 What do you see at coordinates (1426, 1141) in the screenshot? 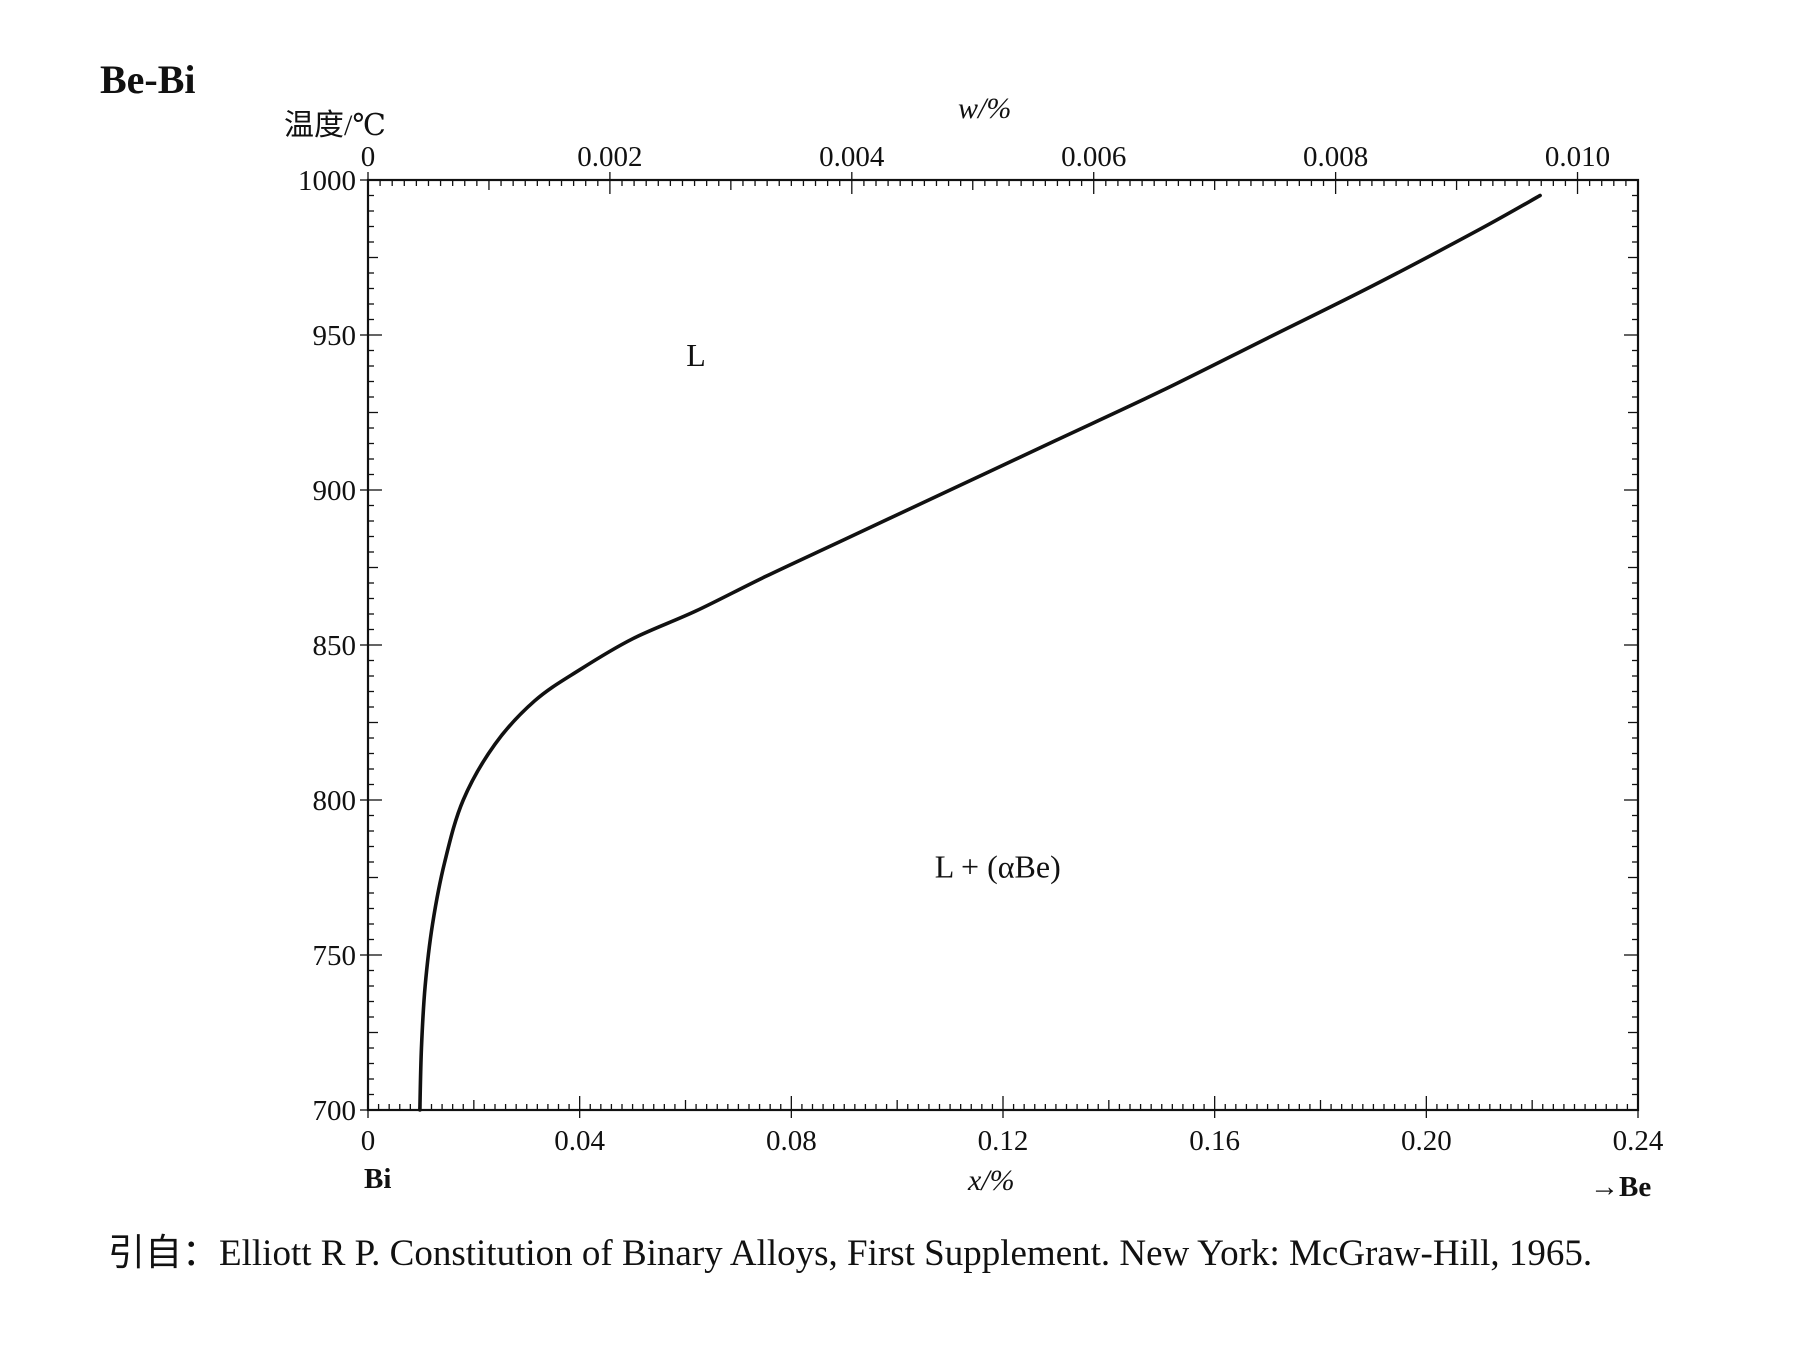
I see `x-tick-label: 0.20` at bounding box center [1426, 1141].